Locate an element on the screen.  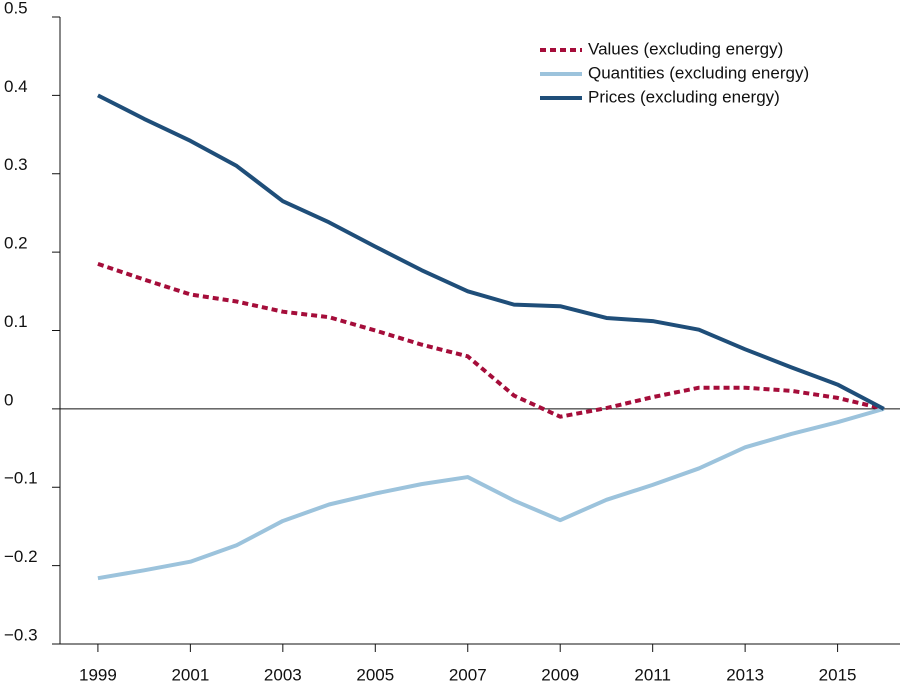
x-tick-label: 2005 is located at coordinates (375, 674).